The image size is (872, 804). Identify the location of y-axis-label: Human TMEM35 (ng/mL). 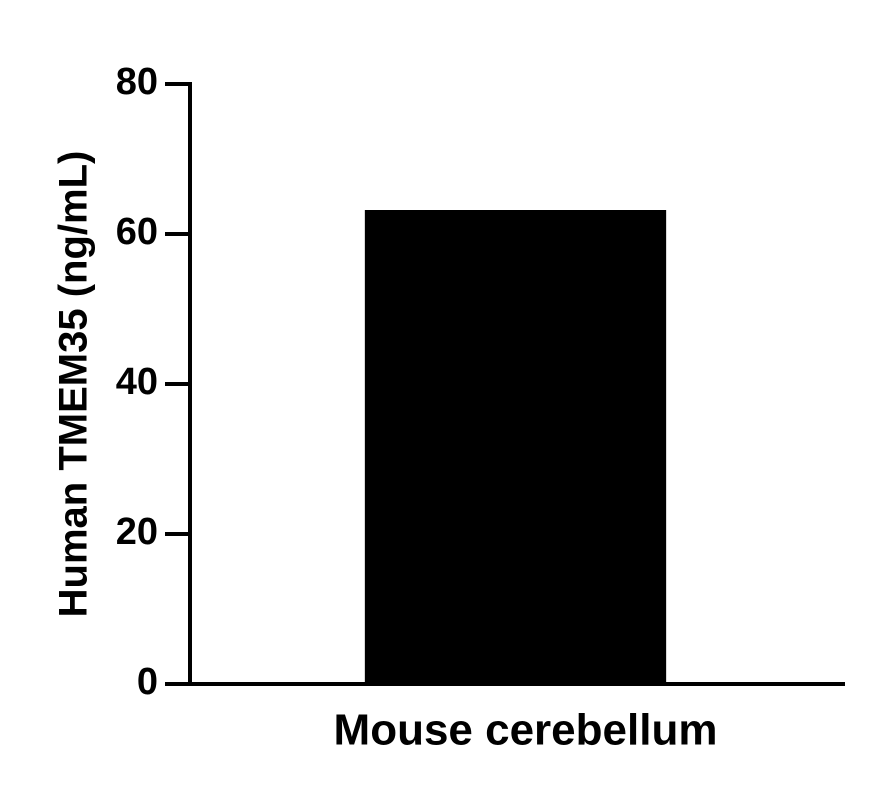
(74, 384).